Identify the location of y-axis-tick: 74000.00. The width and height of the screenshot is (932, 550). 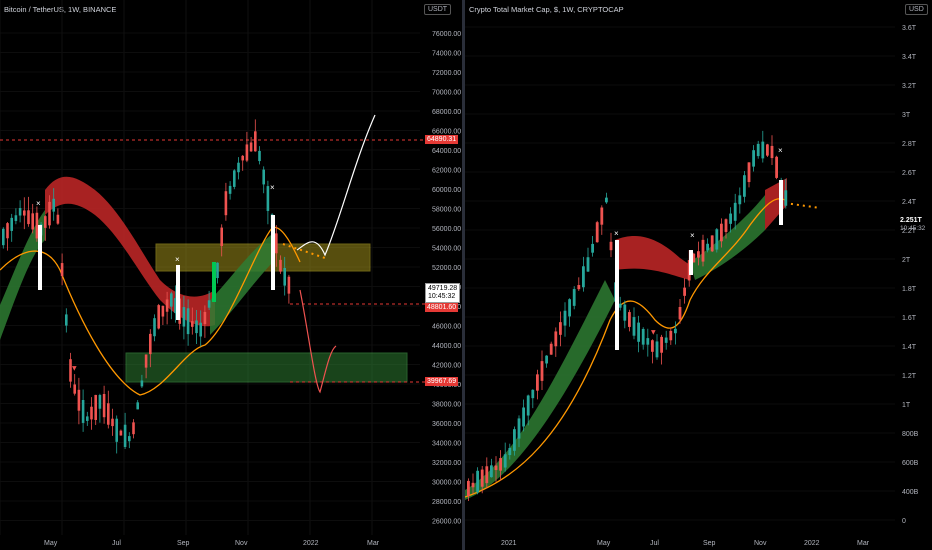
(446, 54).